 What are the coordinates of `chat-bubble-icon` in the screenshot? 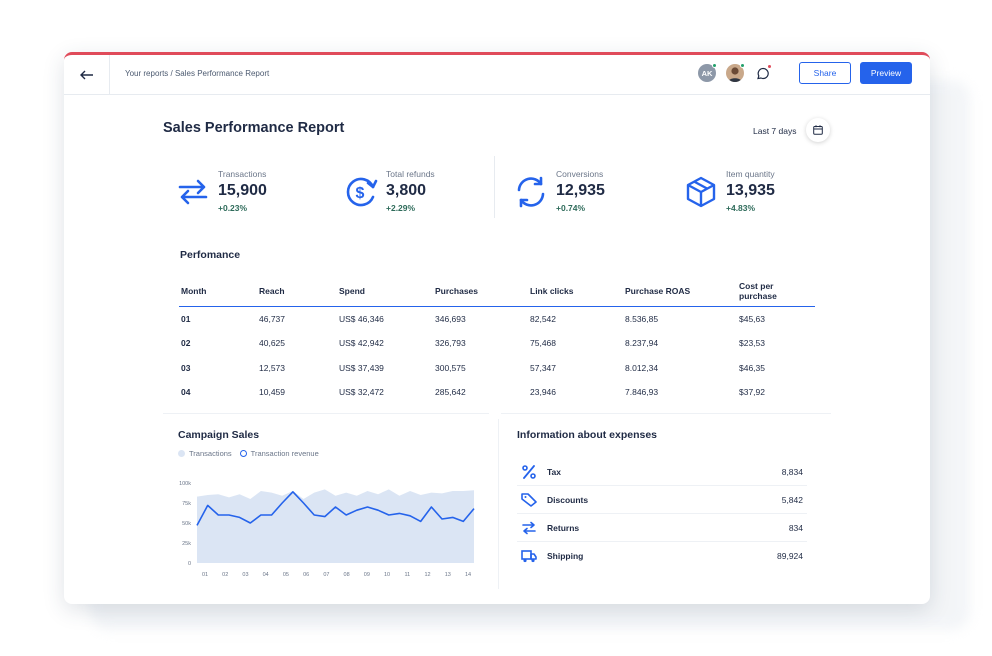 It's located at (763, 73).